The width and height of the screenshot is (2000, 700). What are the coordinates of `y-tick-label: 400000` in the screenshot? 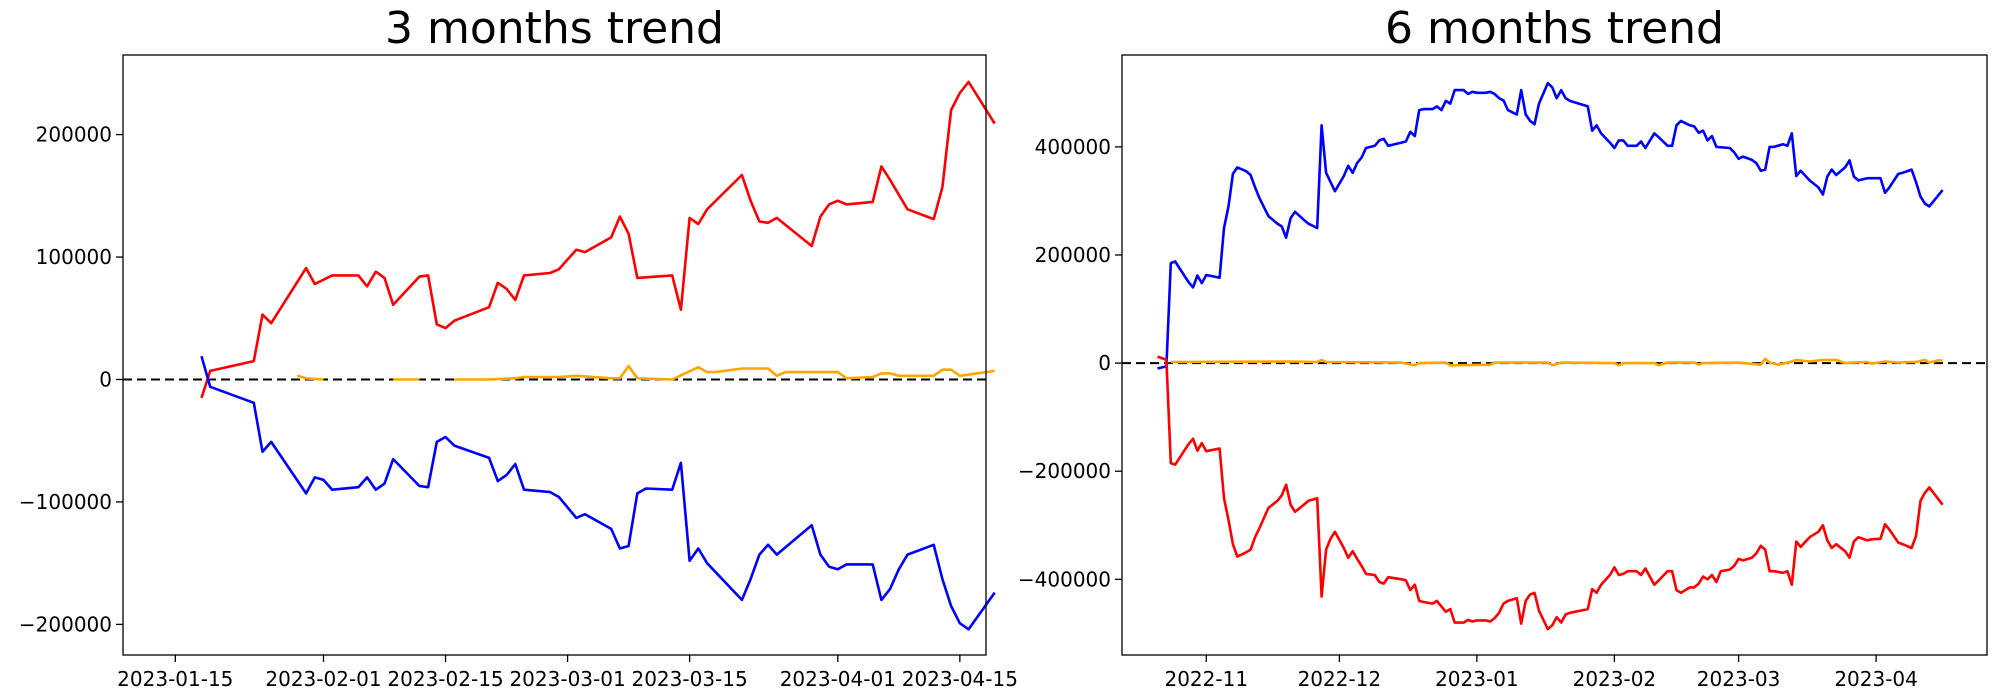 It's located at (1073, 147).